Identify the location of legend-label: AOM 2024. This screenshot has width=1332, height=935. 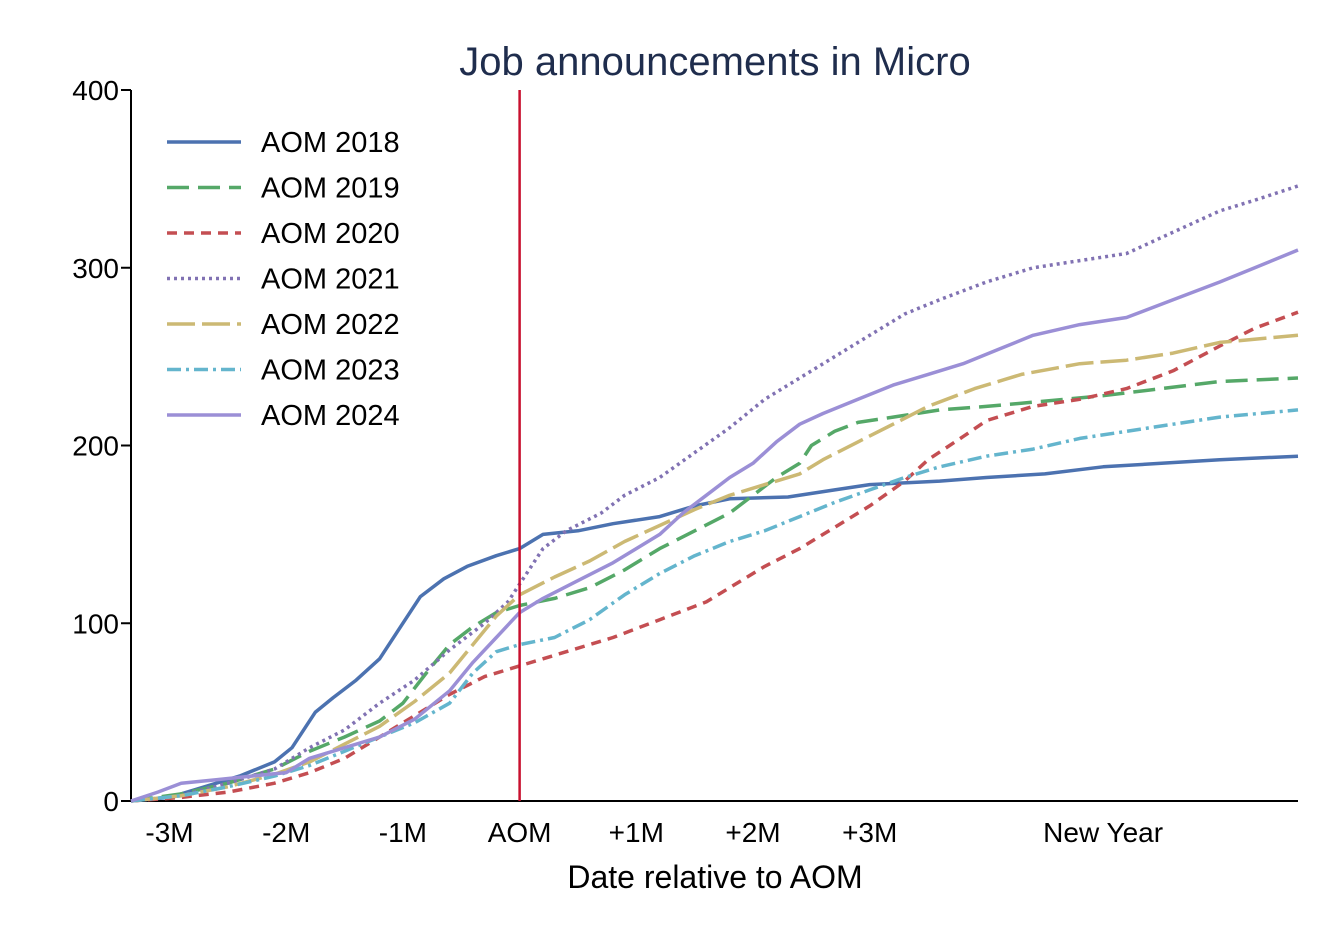
(330, 416).